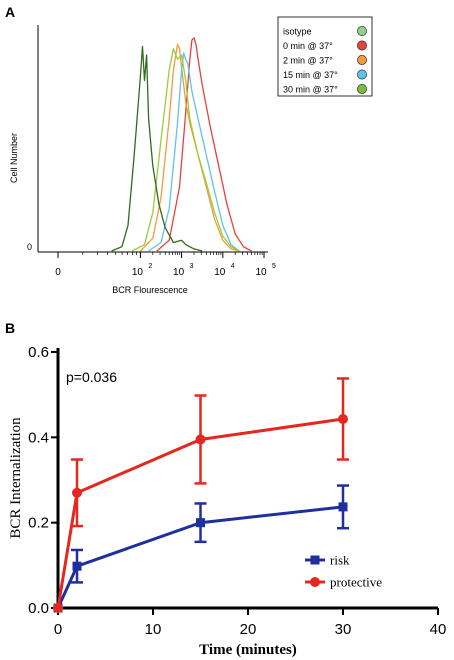 This screenshot has width=454, height=660. What do you see at coordinates (153, 629) in the screenshot?
I see `x-tick-label: 10` at bounding box center [153, 629].